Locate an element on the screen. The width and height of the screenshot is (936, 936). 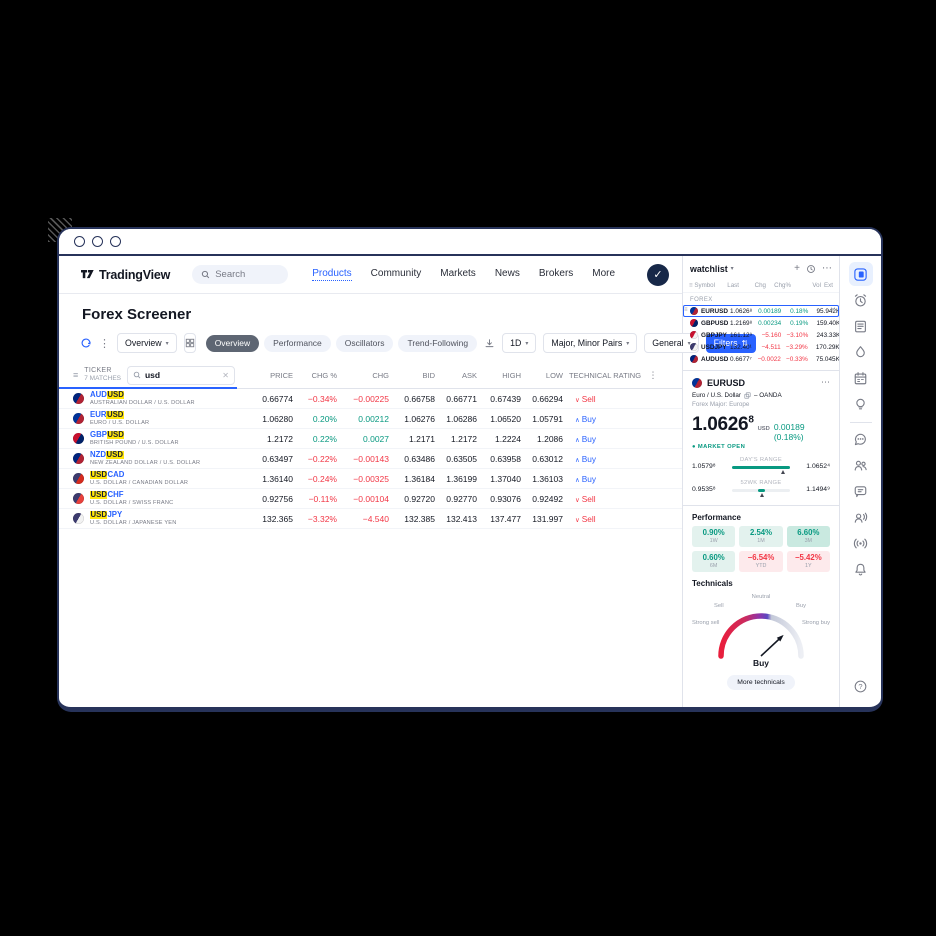
tab-performance: Performance is located at coordinates (297, 343).